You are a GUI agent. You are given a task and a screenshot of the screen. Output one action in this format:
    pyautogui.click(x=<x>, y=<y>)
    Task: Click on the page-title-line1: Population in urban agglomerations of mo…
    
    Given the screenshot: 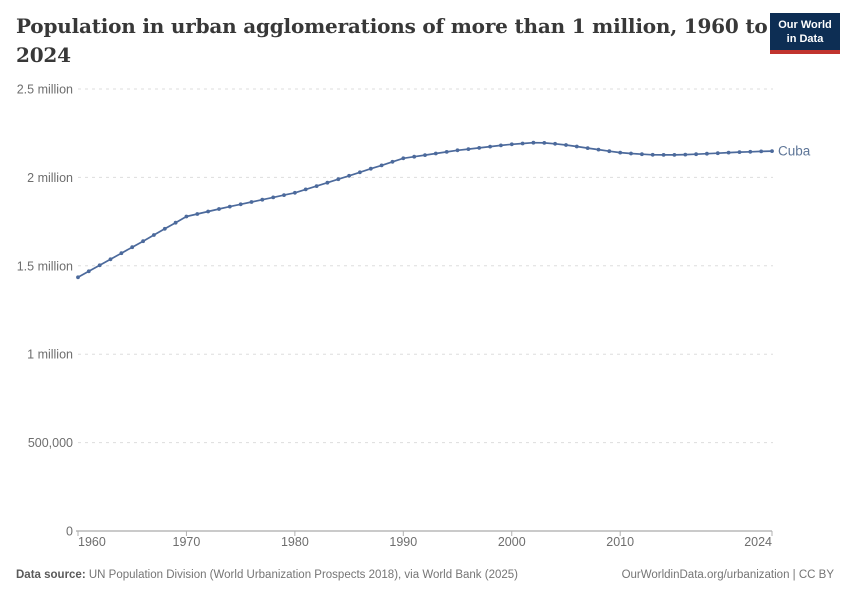 What is the action you would take?
    pyautogui.click(x=392, y=26)
    